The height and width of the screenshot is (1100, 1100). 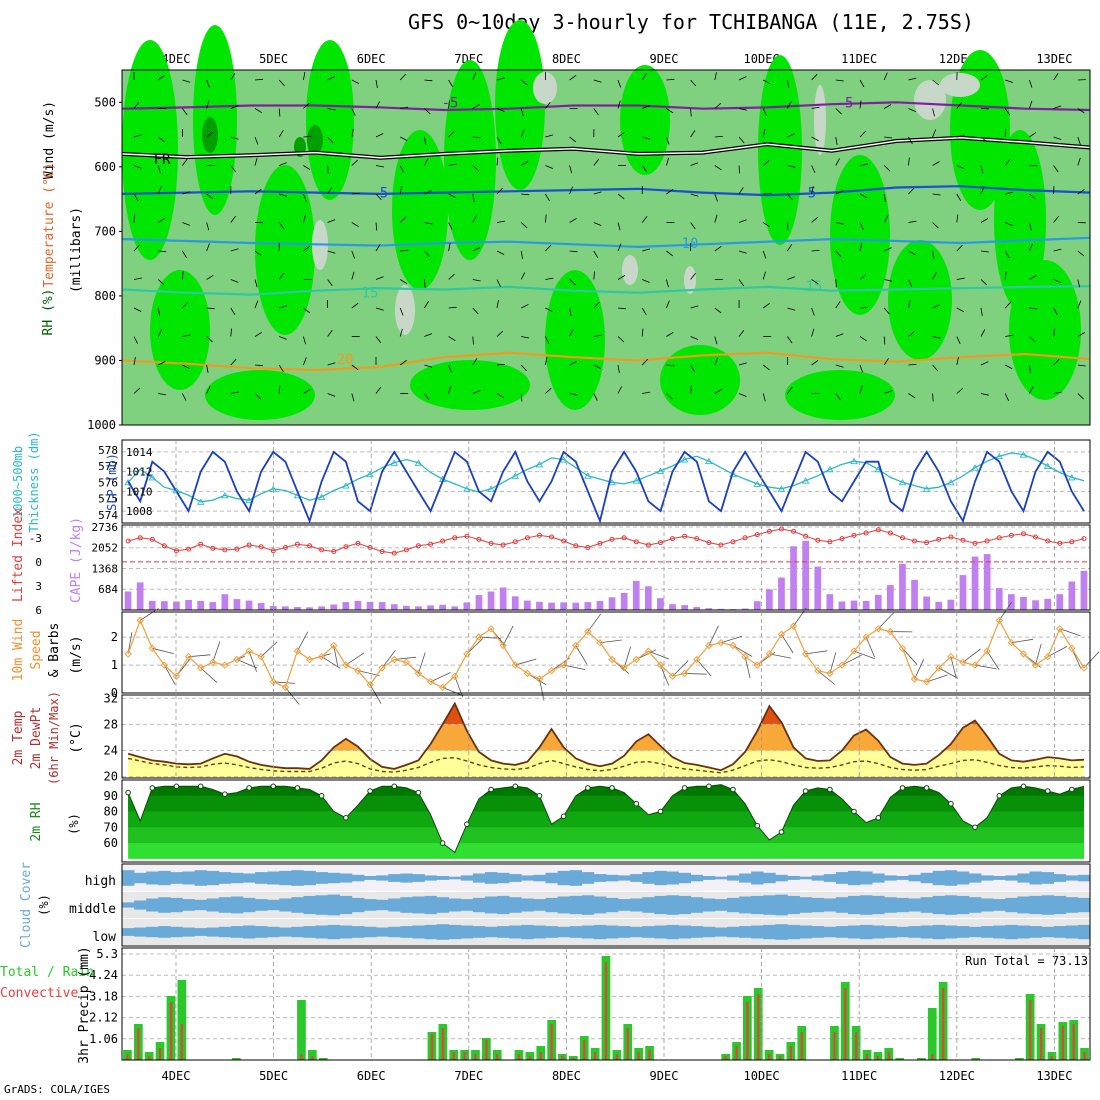 What do you see at coordinates (1054, 59) in the screenshot?
I see `date-label-top: 13DEC` at bounding box center [1054, 59].